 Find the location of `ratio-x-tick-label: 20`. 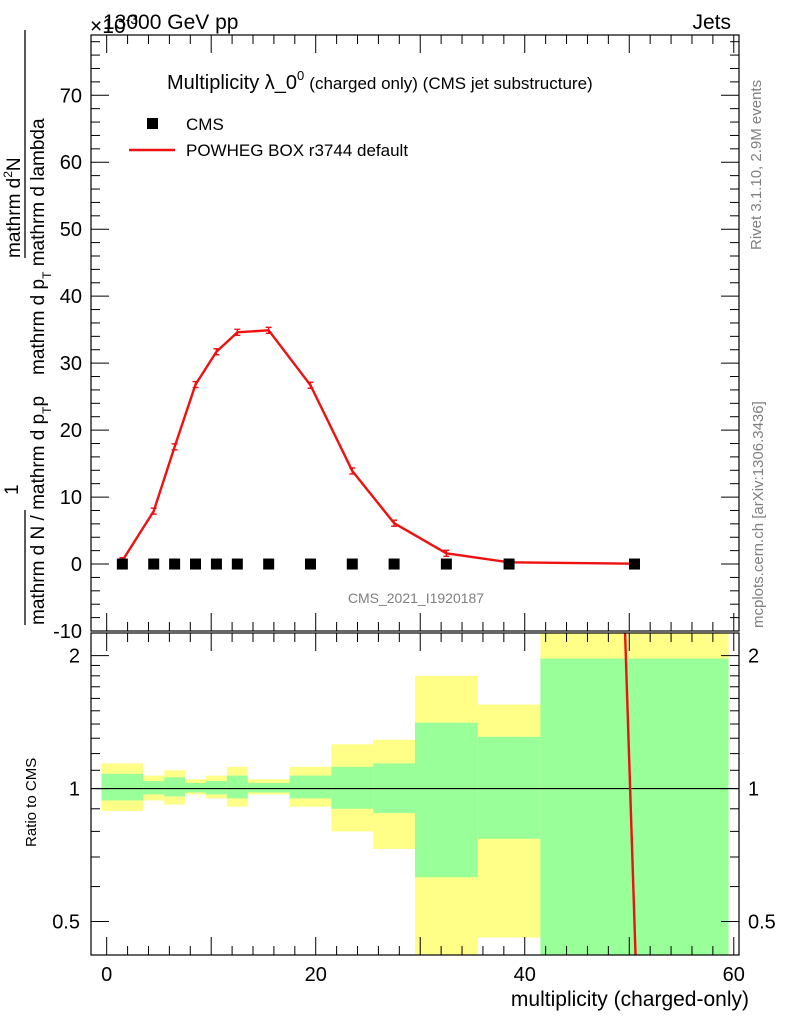

ratio-x-tick-label: 20 is located at coordinates (316, 975).